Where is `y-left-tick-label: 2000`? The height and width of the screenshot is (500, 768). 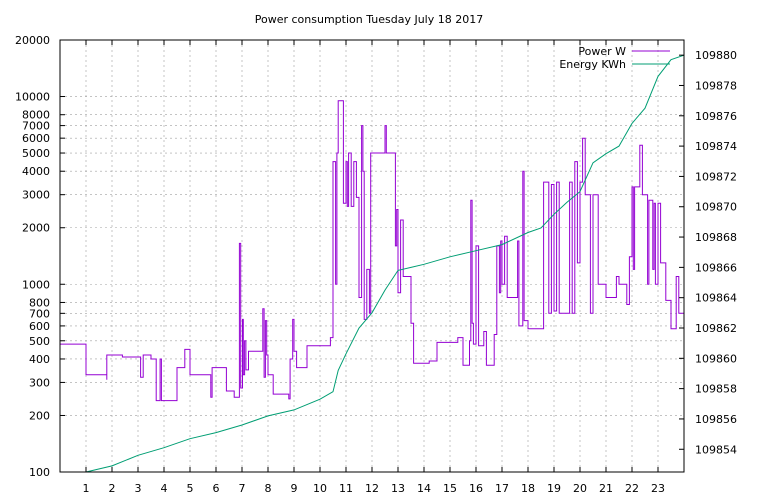
y-left-tick-label: 2000 is located at coordinates (36, 228).